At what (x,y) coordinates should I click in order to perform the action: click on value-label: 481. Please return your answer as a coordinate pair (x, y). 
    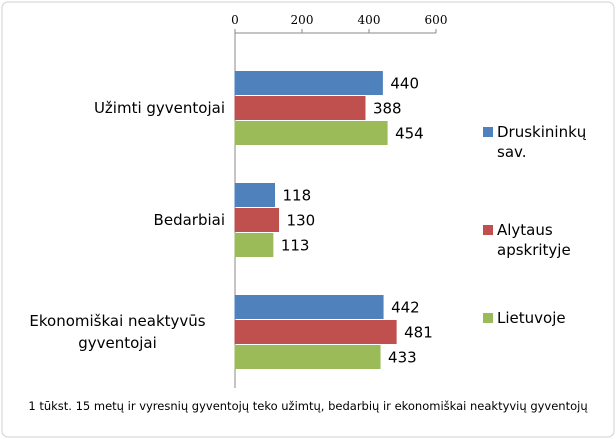
    Looking at the image, I should click on (418, 333).